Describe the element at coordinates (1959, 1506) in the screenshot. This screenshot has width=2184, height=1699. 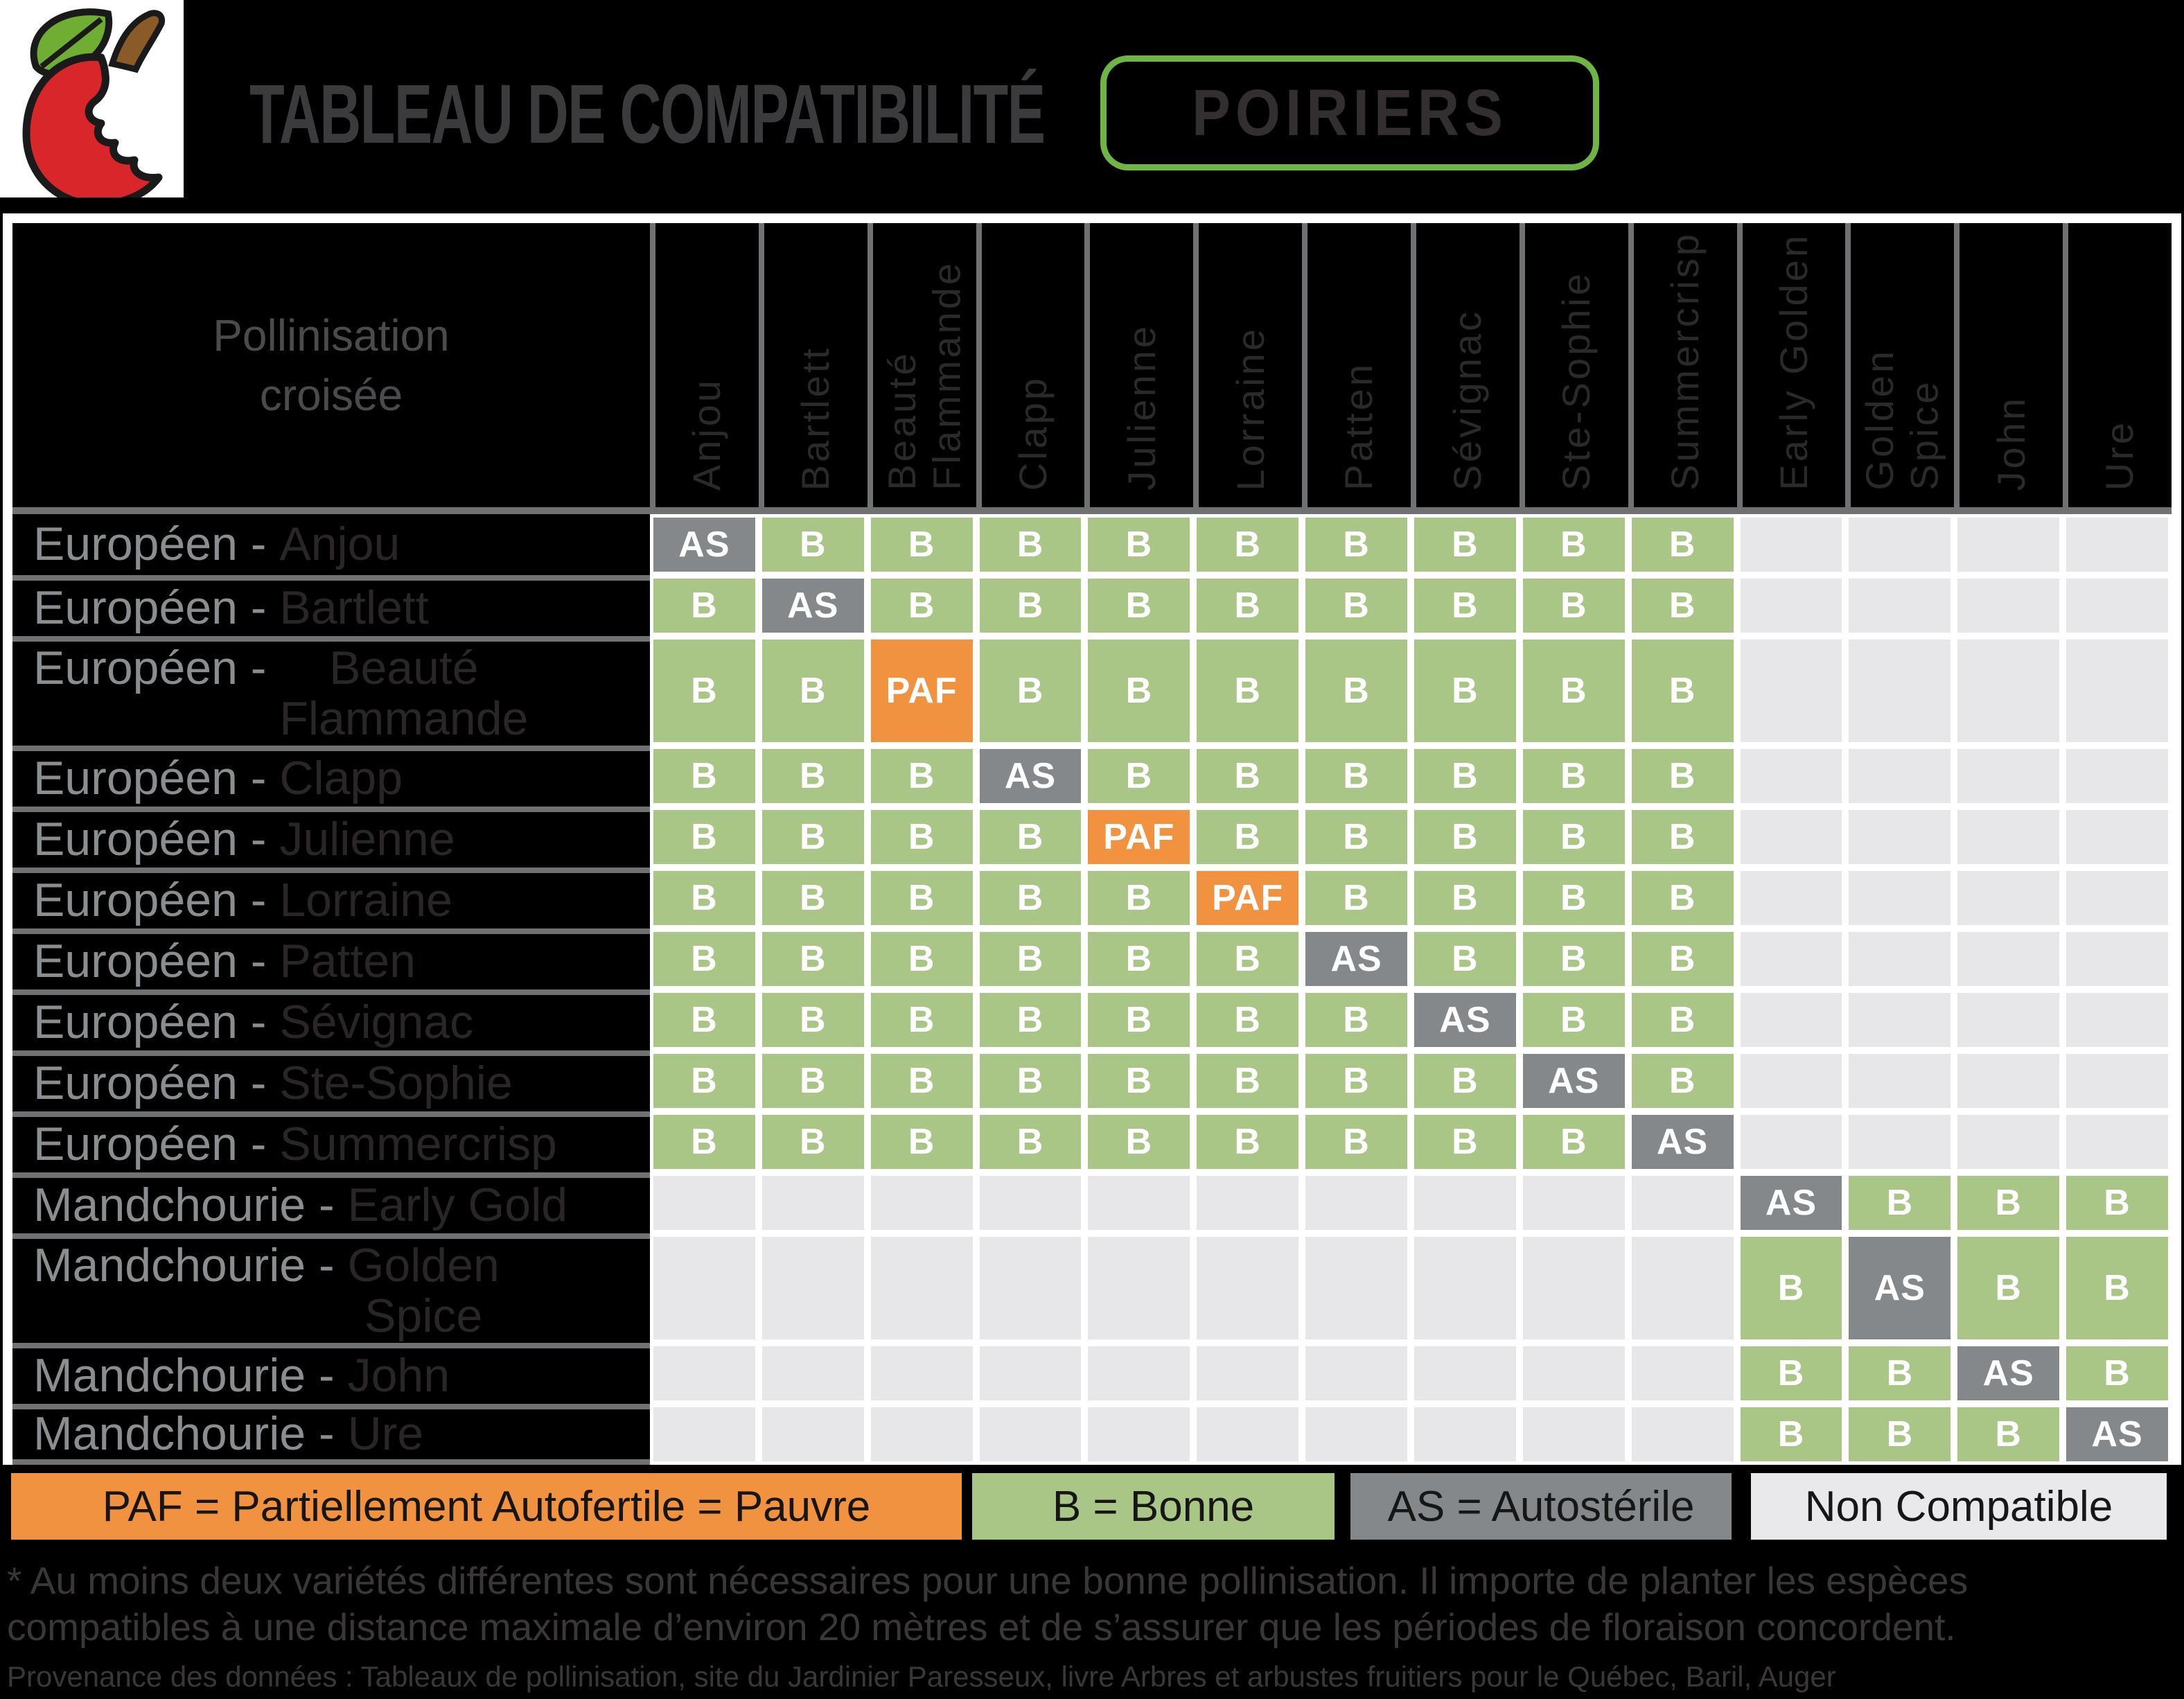
I see `legend-item-label: Non Compatible` at that location.